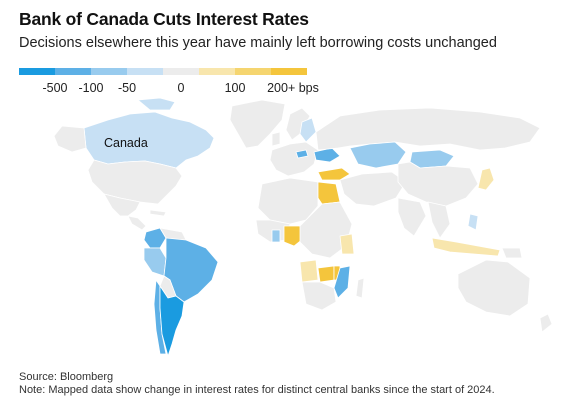  Describe the element at coordinates (293, 88) in the screenshot. I see `legend-label: 200+ bps` at that location.